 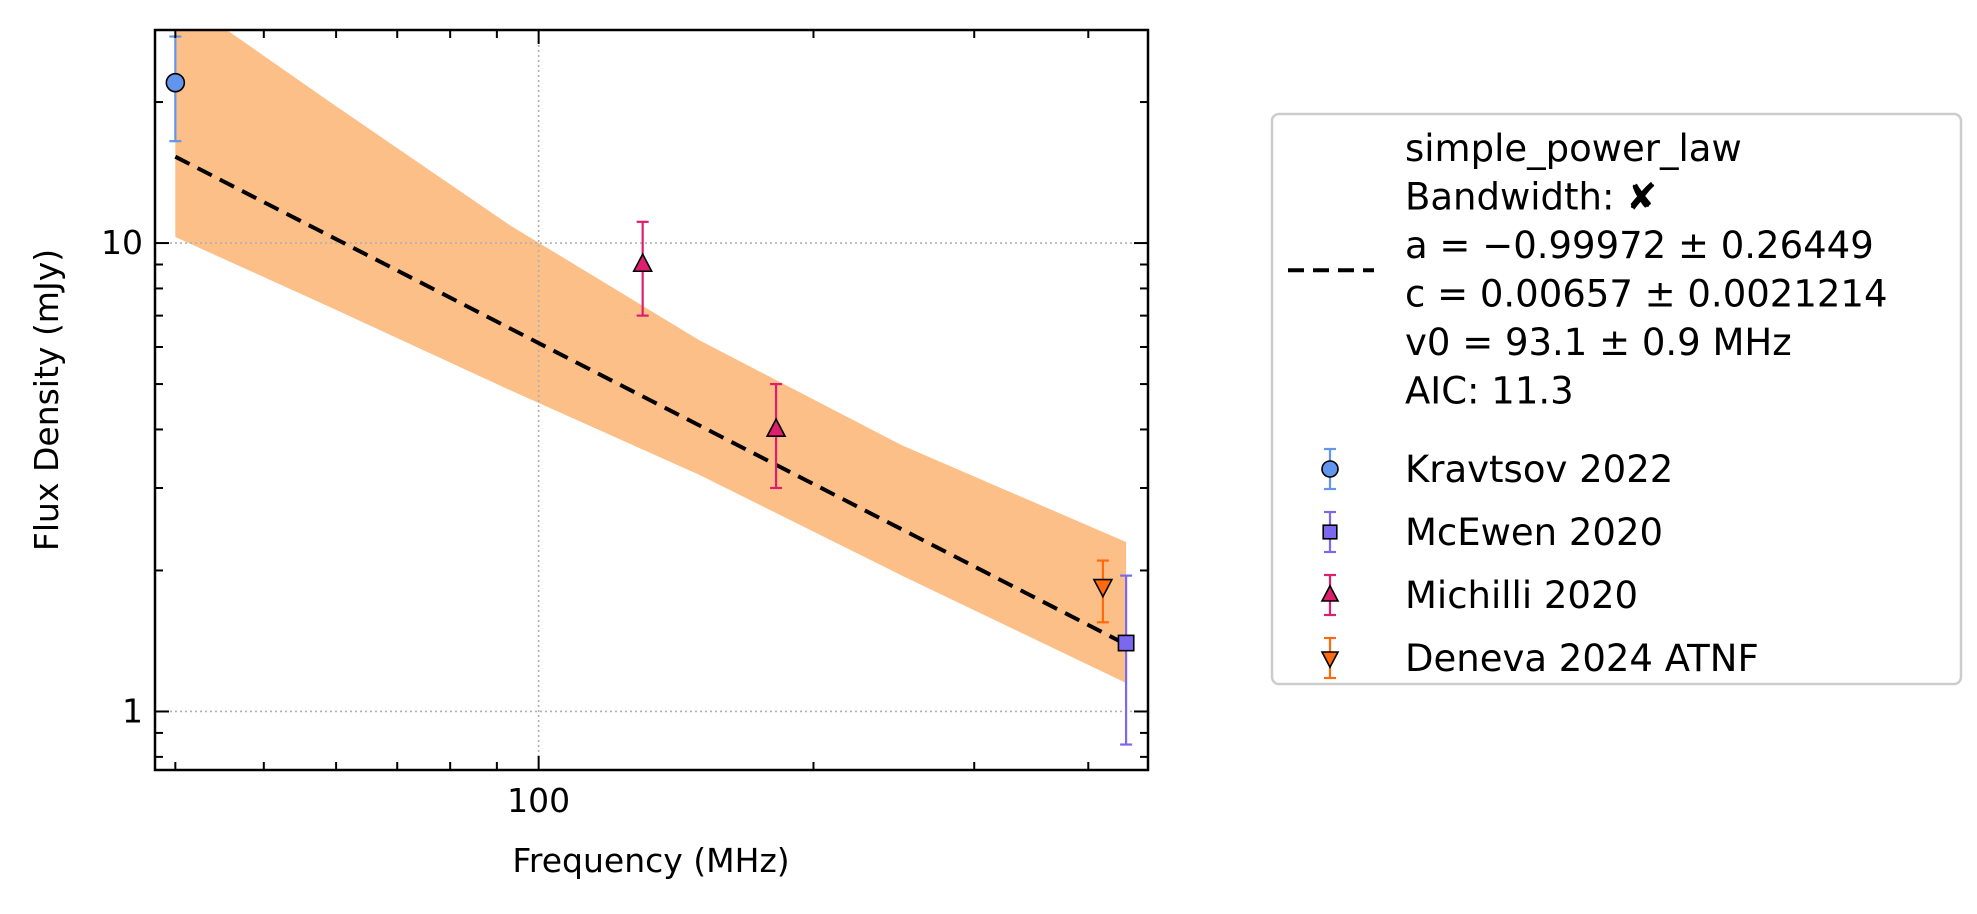 What do you see at coordinates (132, 710) in the screenshot?
I see `y-tick-label: 1` at bounding box center [132, 710].